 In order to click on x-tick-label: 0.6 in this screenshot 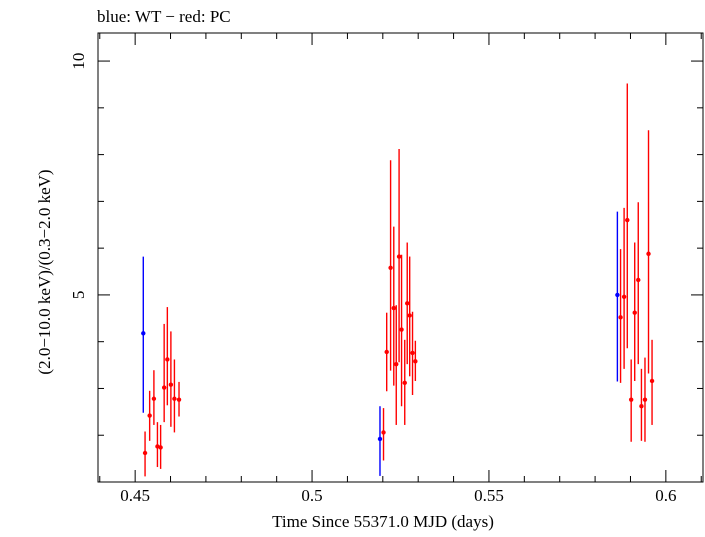, I will do `click(665, 495)`.